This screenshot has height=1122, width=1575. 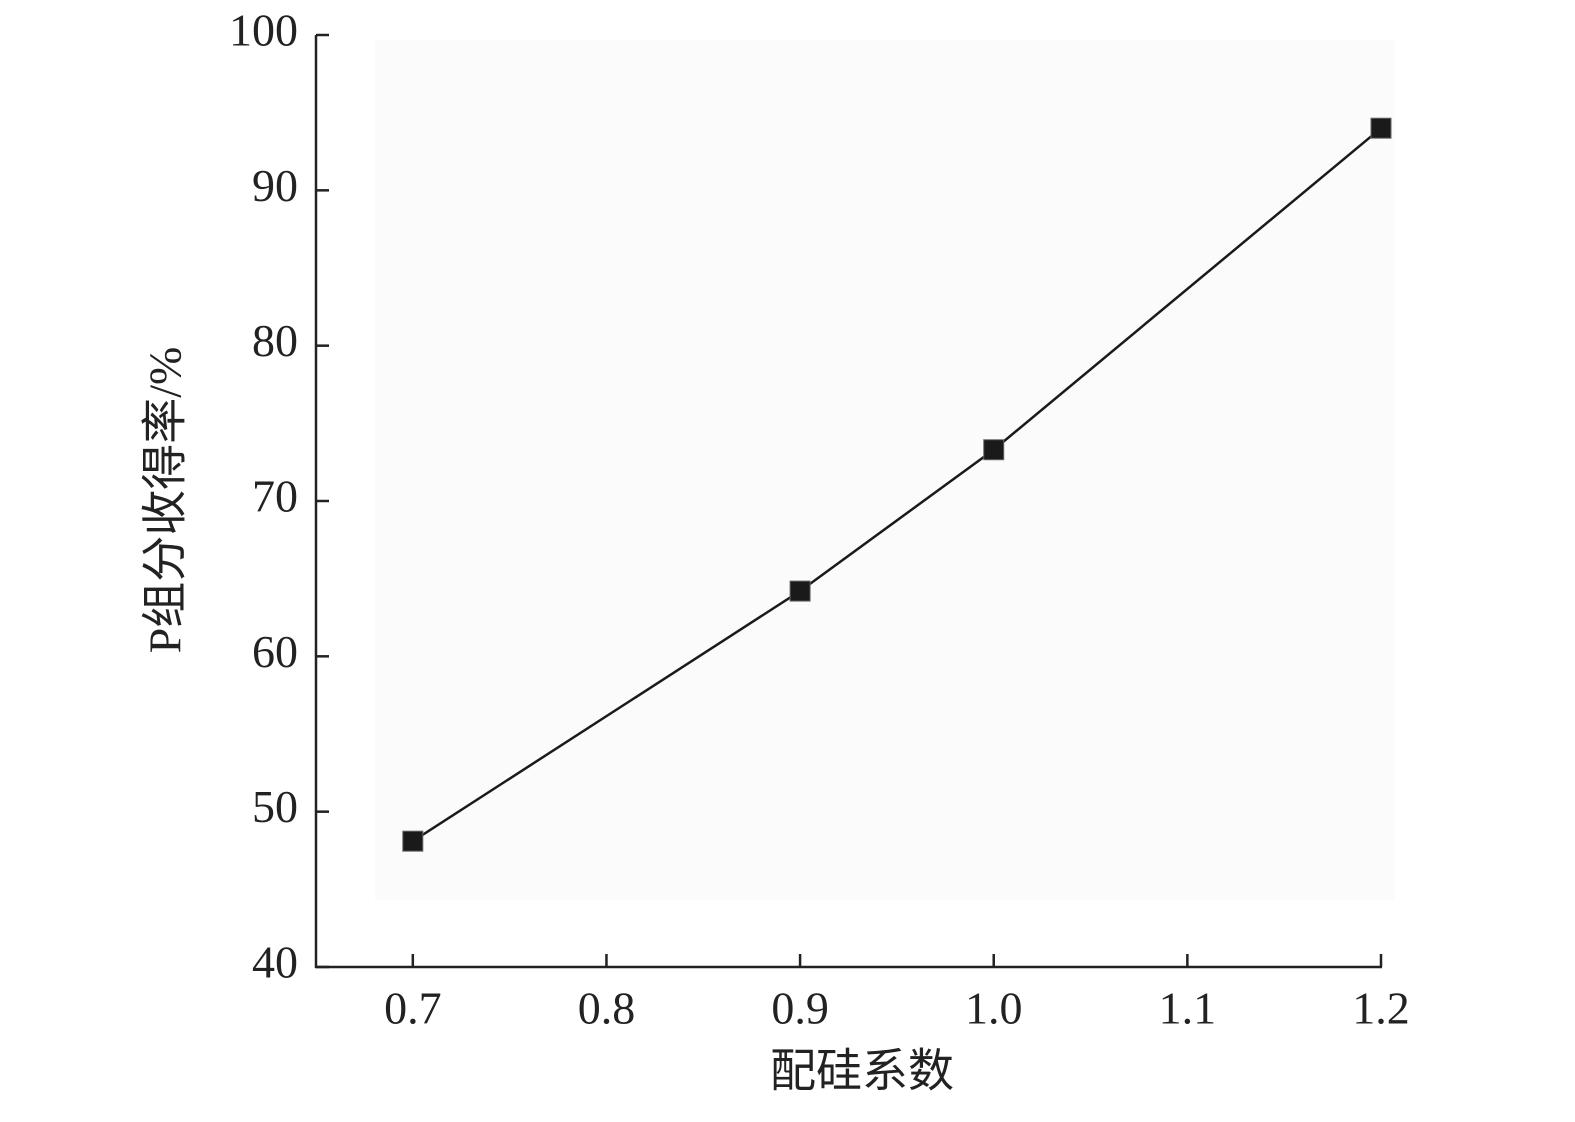 I want to click on y-tick-label: 50, so click(x=275, y=806).